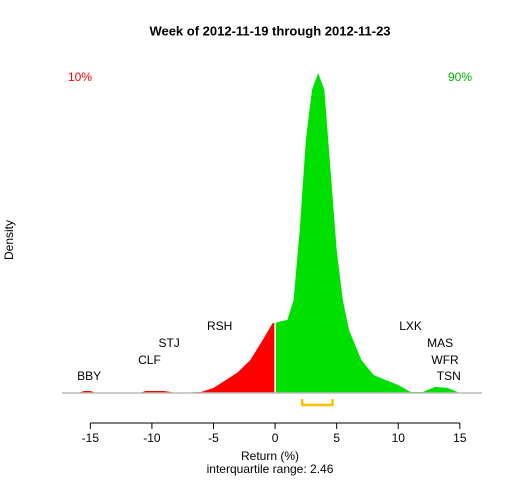 The width and height of the screenshot is (512, 480). What do you see at coordinates (219, 326) in the screenshot?
I see `stock-label: RSH` at bounding box center [219, 326].